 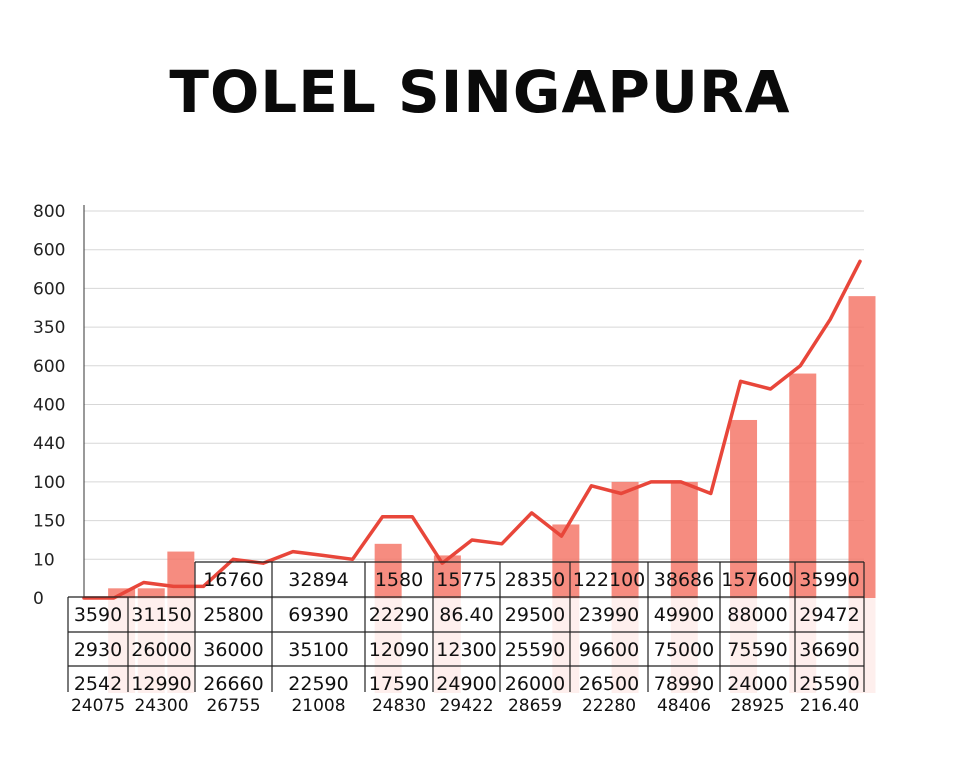 I want to click on table-cell: 15775, so click(x=466, y=580).